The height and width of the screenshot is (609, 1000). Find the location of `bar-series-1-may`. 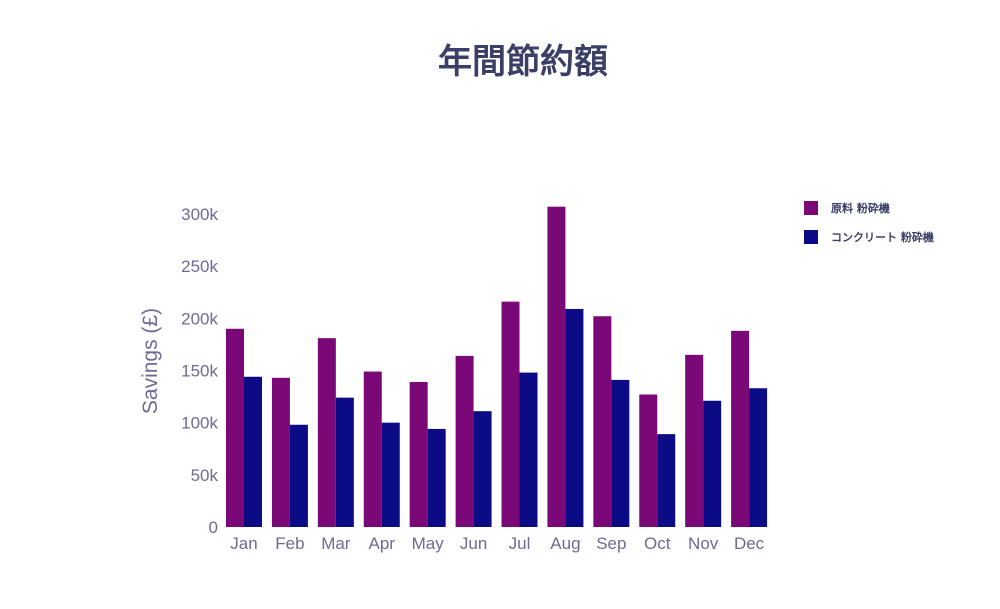

bar-series-1-may is located at coordinates (418, 454).